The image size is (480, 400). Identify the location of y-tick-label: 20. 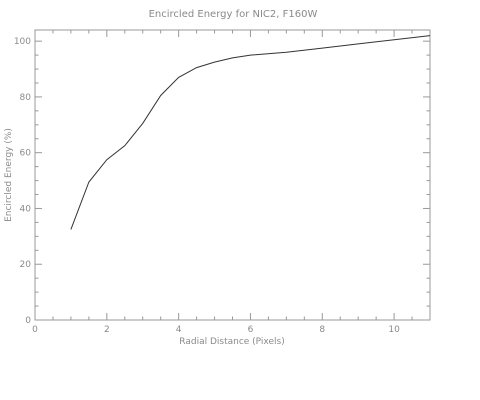
(26, 265).